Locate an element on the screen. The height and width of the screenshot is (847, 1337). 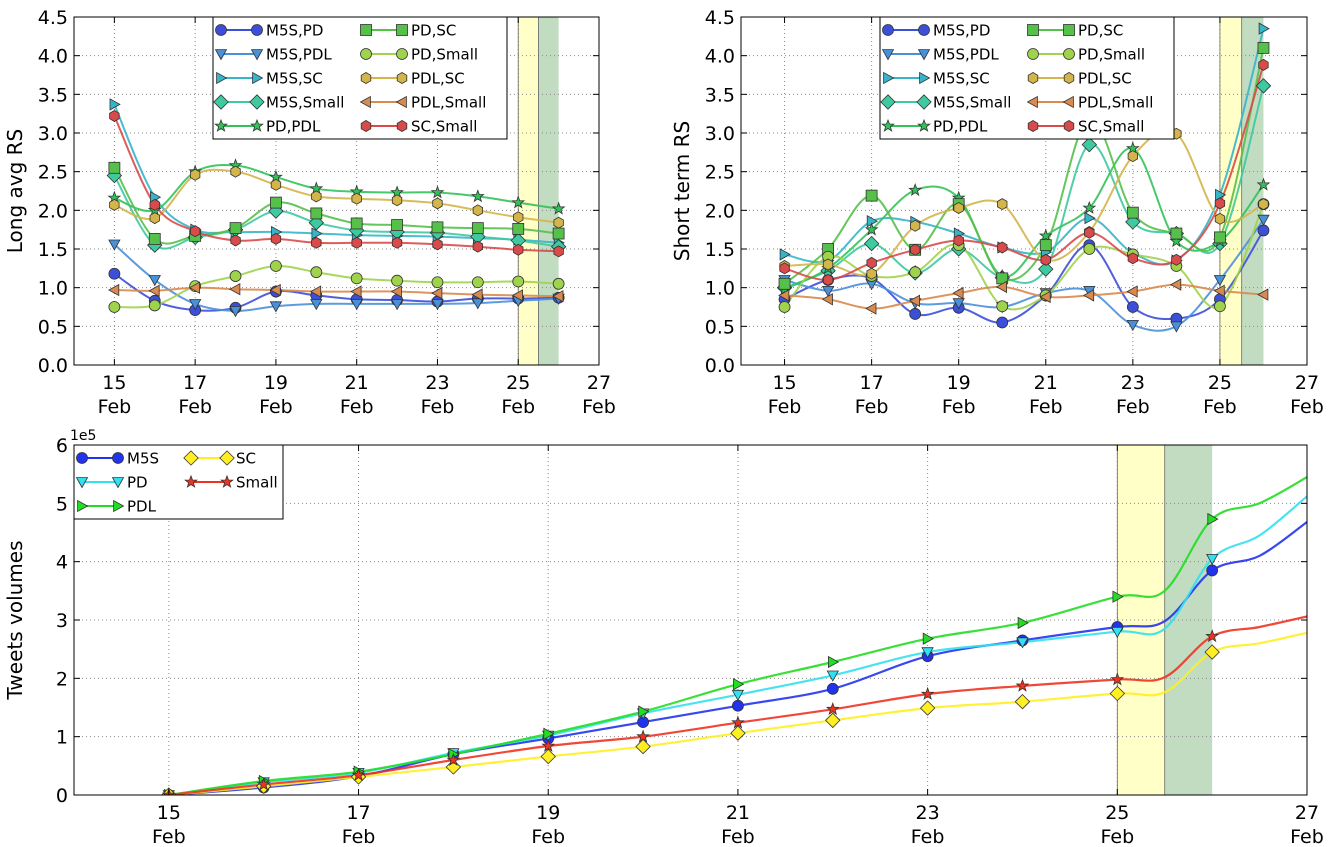
y-tick-label: 0 is located at coordinates (62, 796).